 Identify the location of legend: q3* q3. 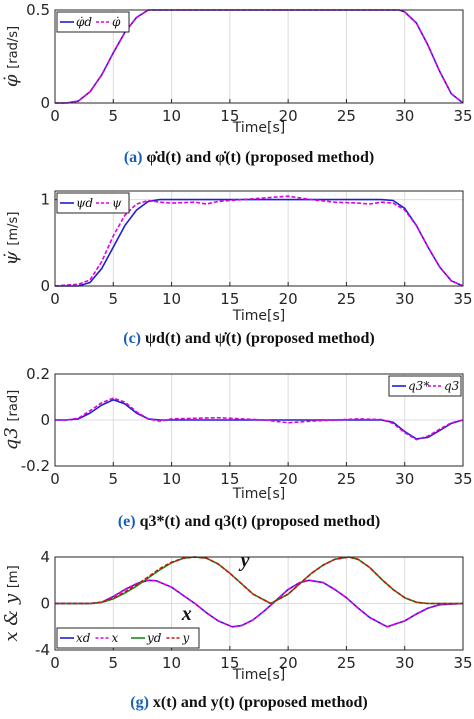
(425, 386).